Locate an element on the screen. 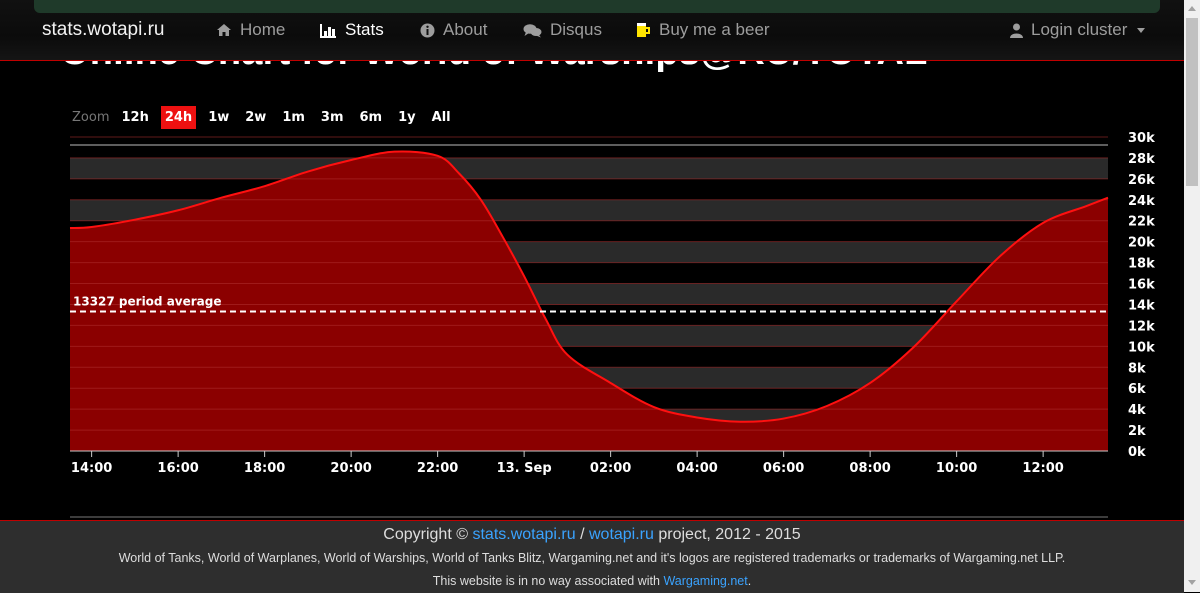 This screenshot has height=593, width=1200. navbar-top-band is located at coordinates (597, 6).